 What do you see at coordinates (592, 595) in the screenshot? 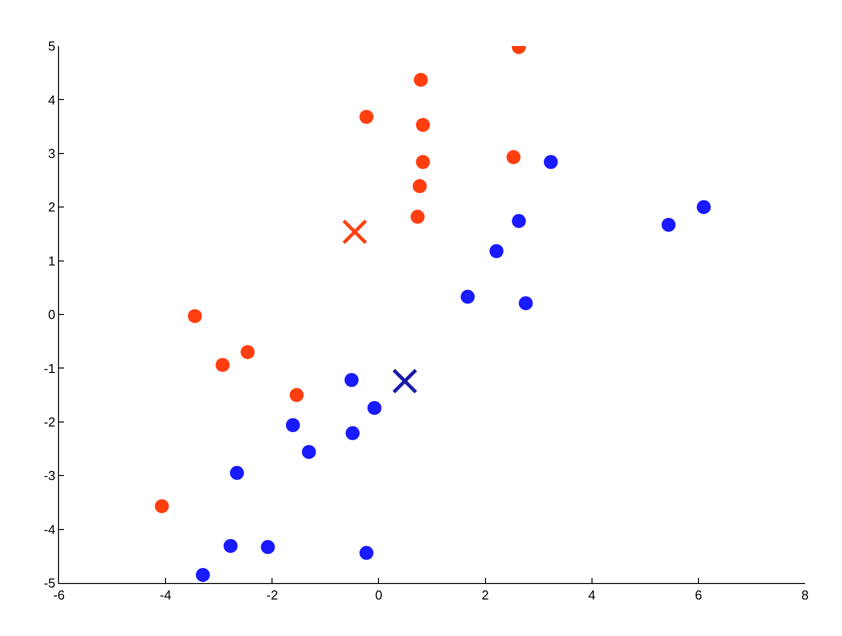
I see `x-tick-label: 4` at bounding box center [592, 595].